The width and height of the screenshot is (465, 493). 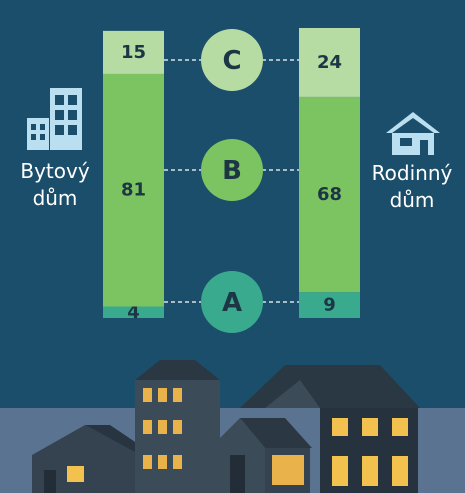 I want to click on legend-label: A, so click(x=232, y=303).